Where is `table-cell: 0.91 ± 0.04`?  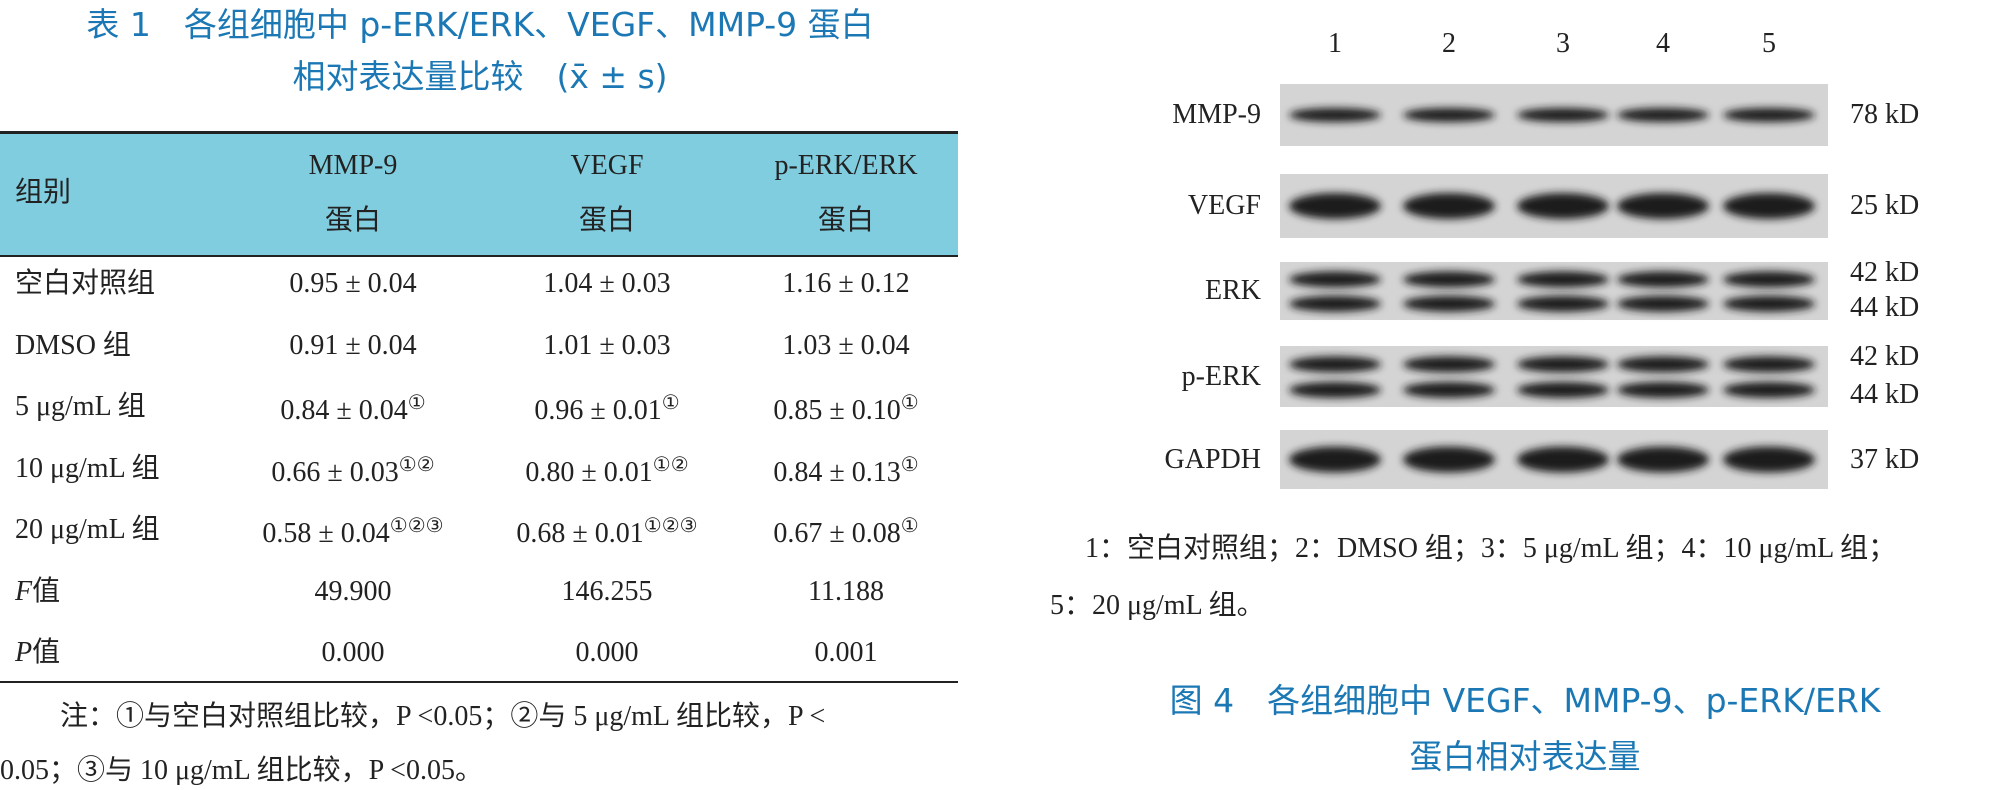
table-cell: 0.91 ± 0.04 is located at coordinates (353, 345).